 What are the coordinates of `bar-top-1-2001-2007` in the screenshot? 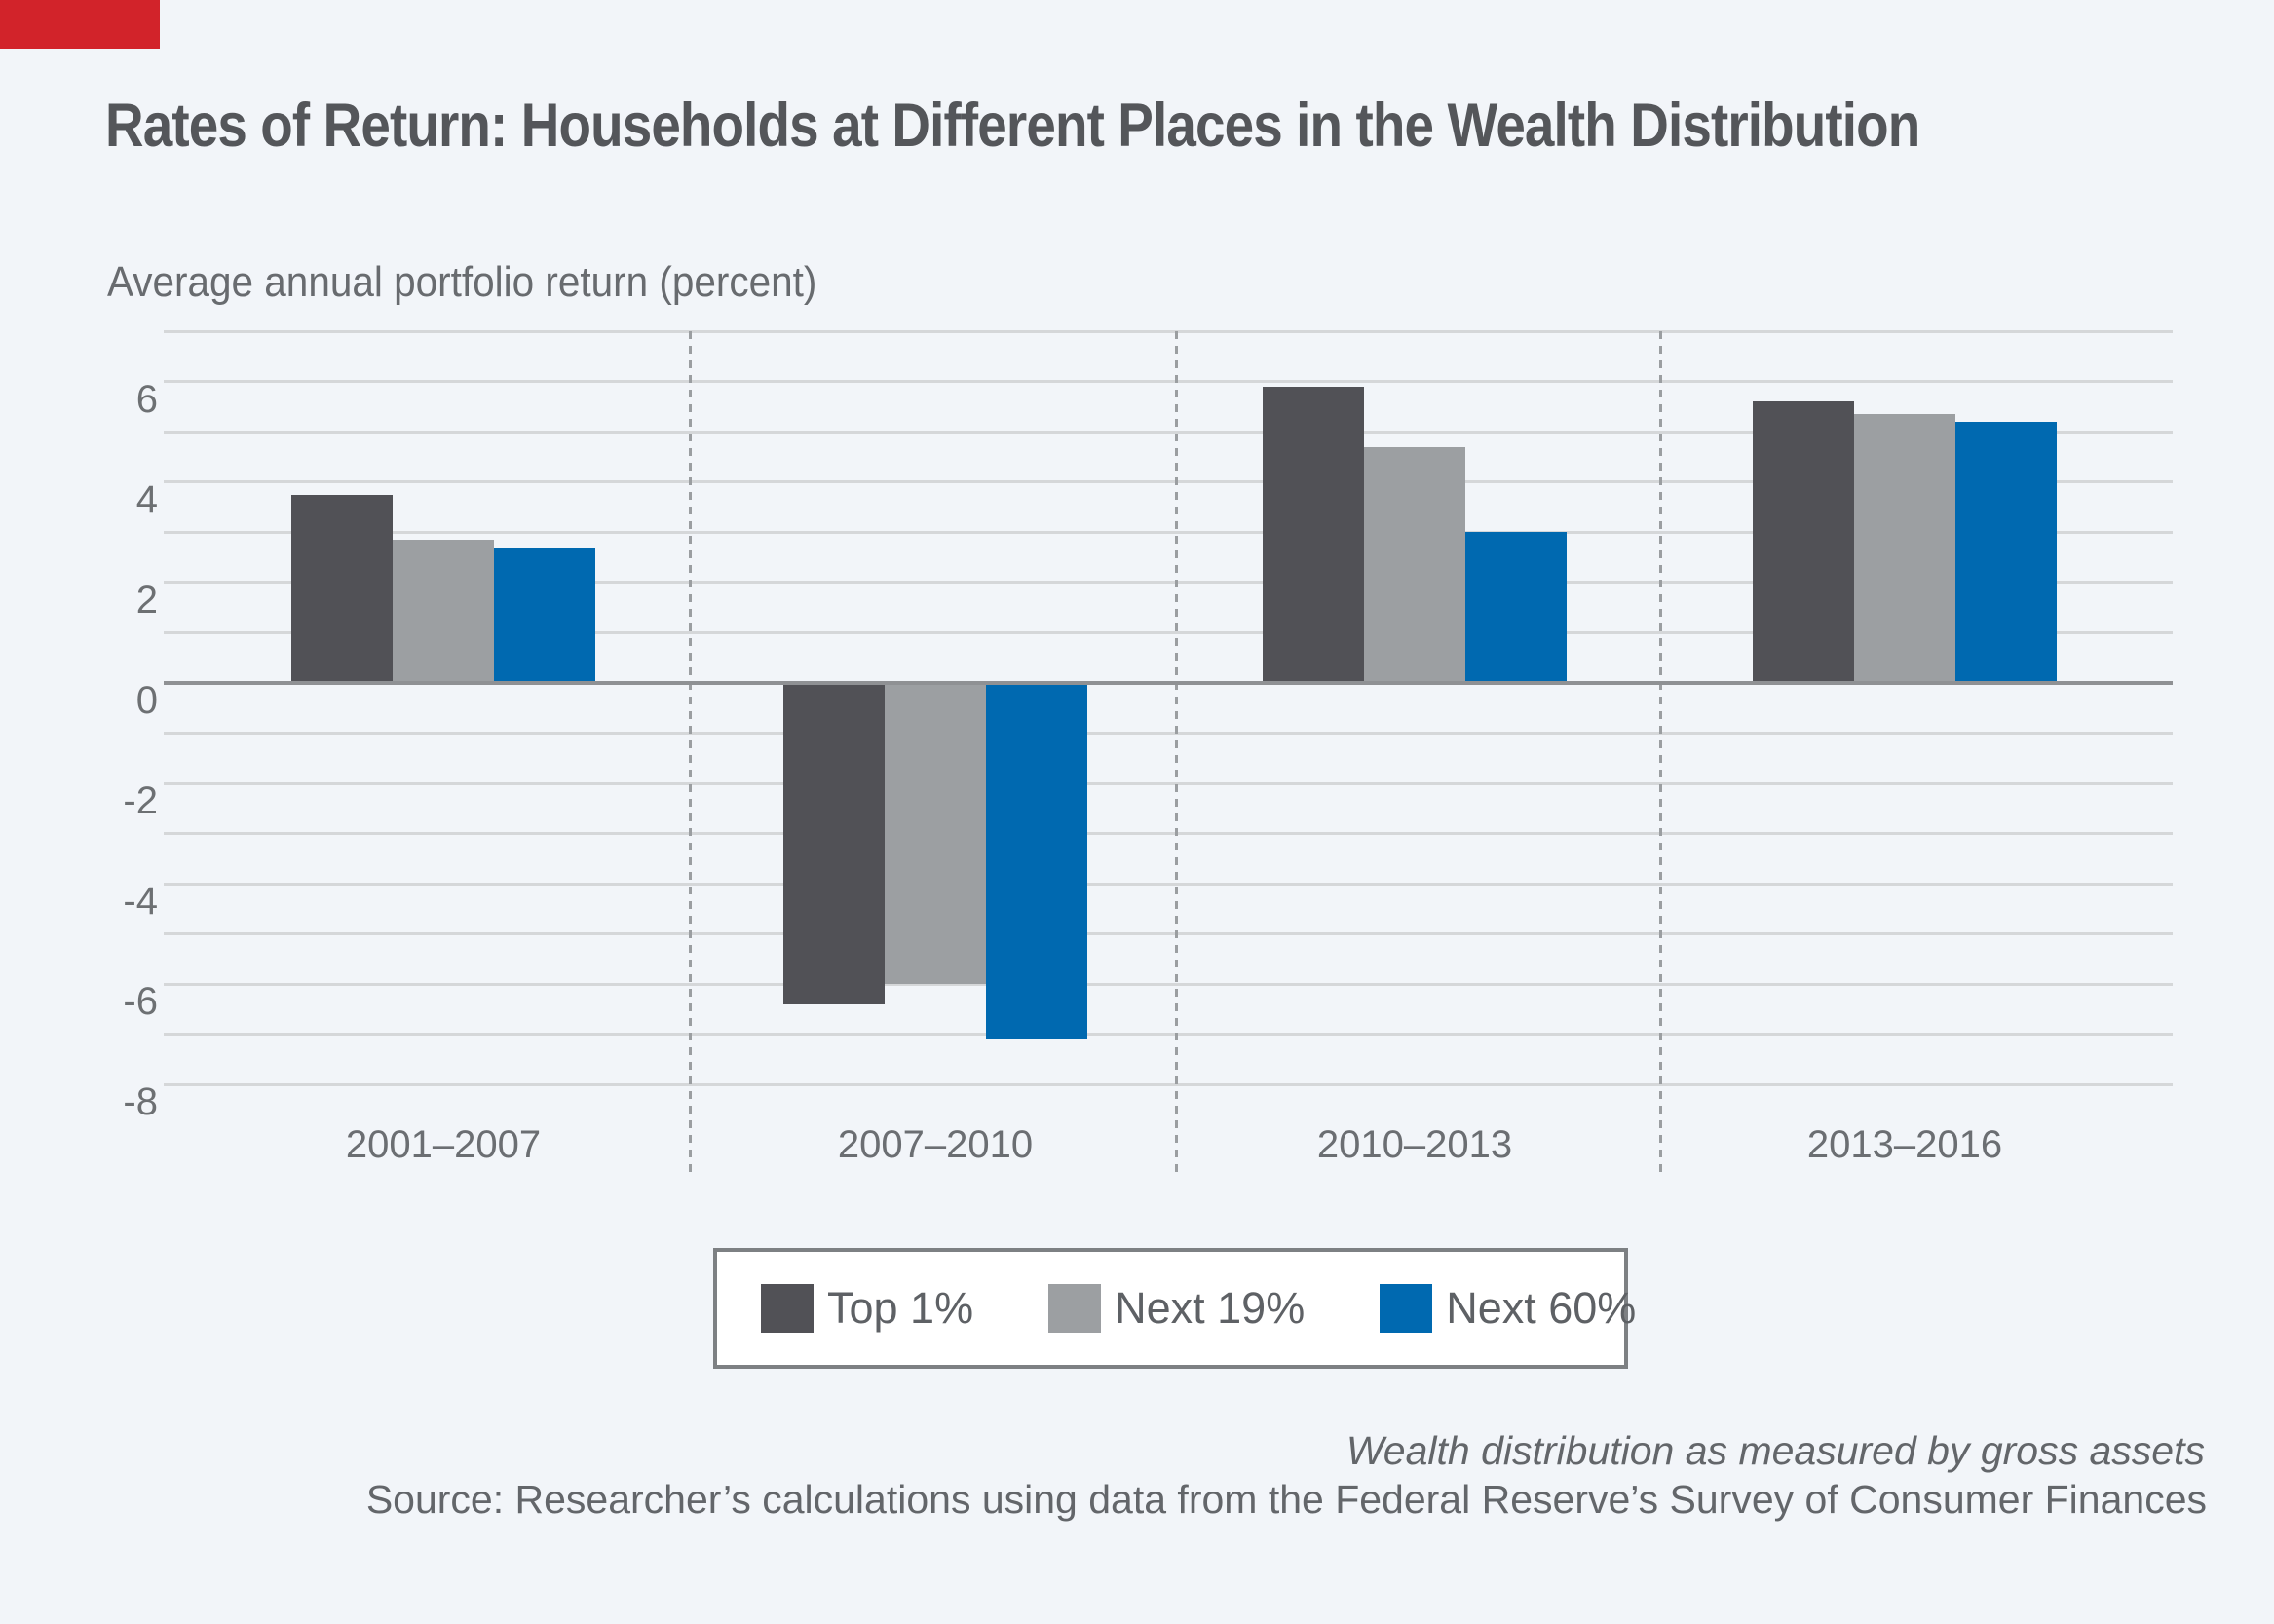 It's located at (342, 588).